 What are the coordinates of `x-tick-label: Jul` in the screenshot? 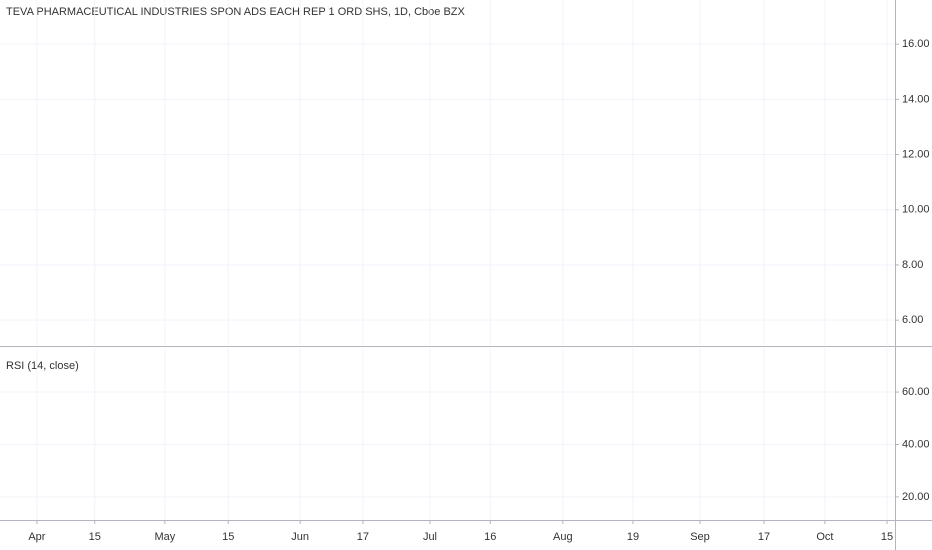 It's located at (430, 537).